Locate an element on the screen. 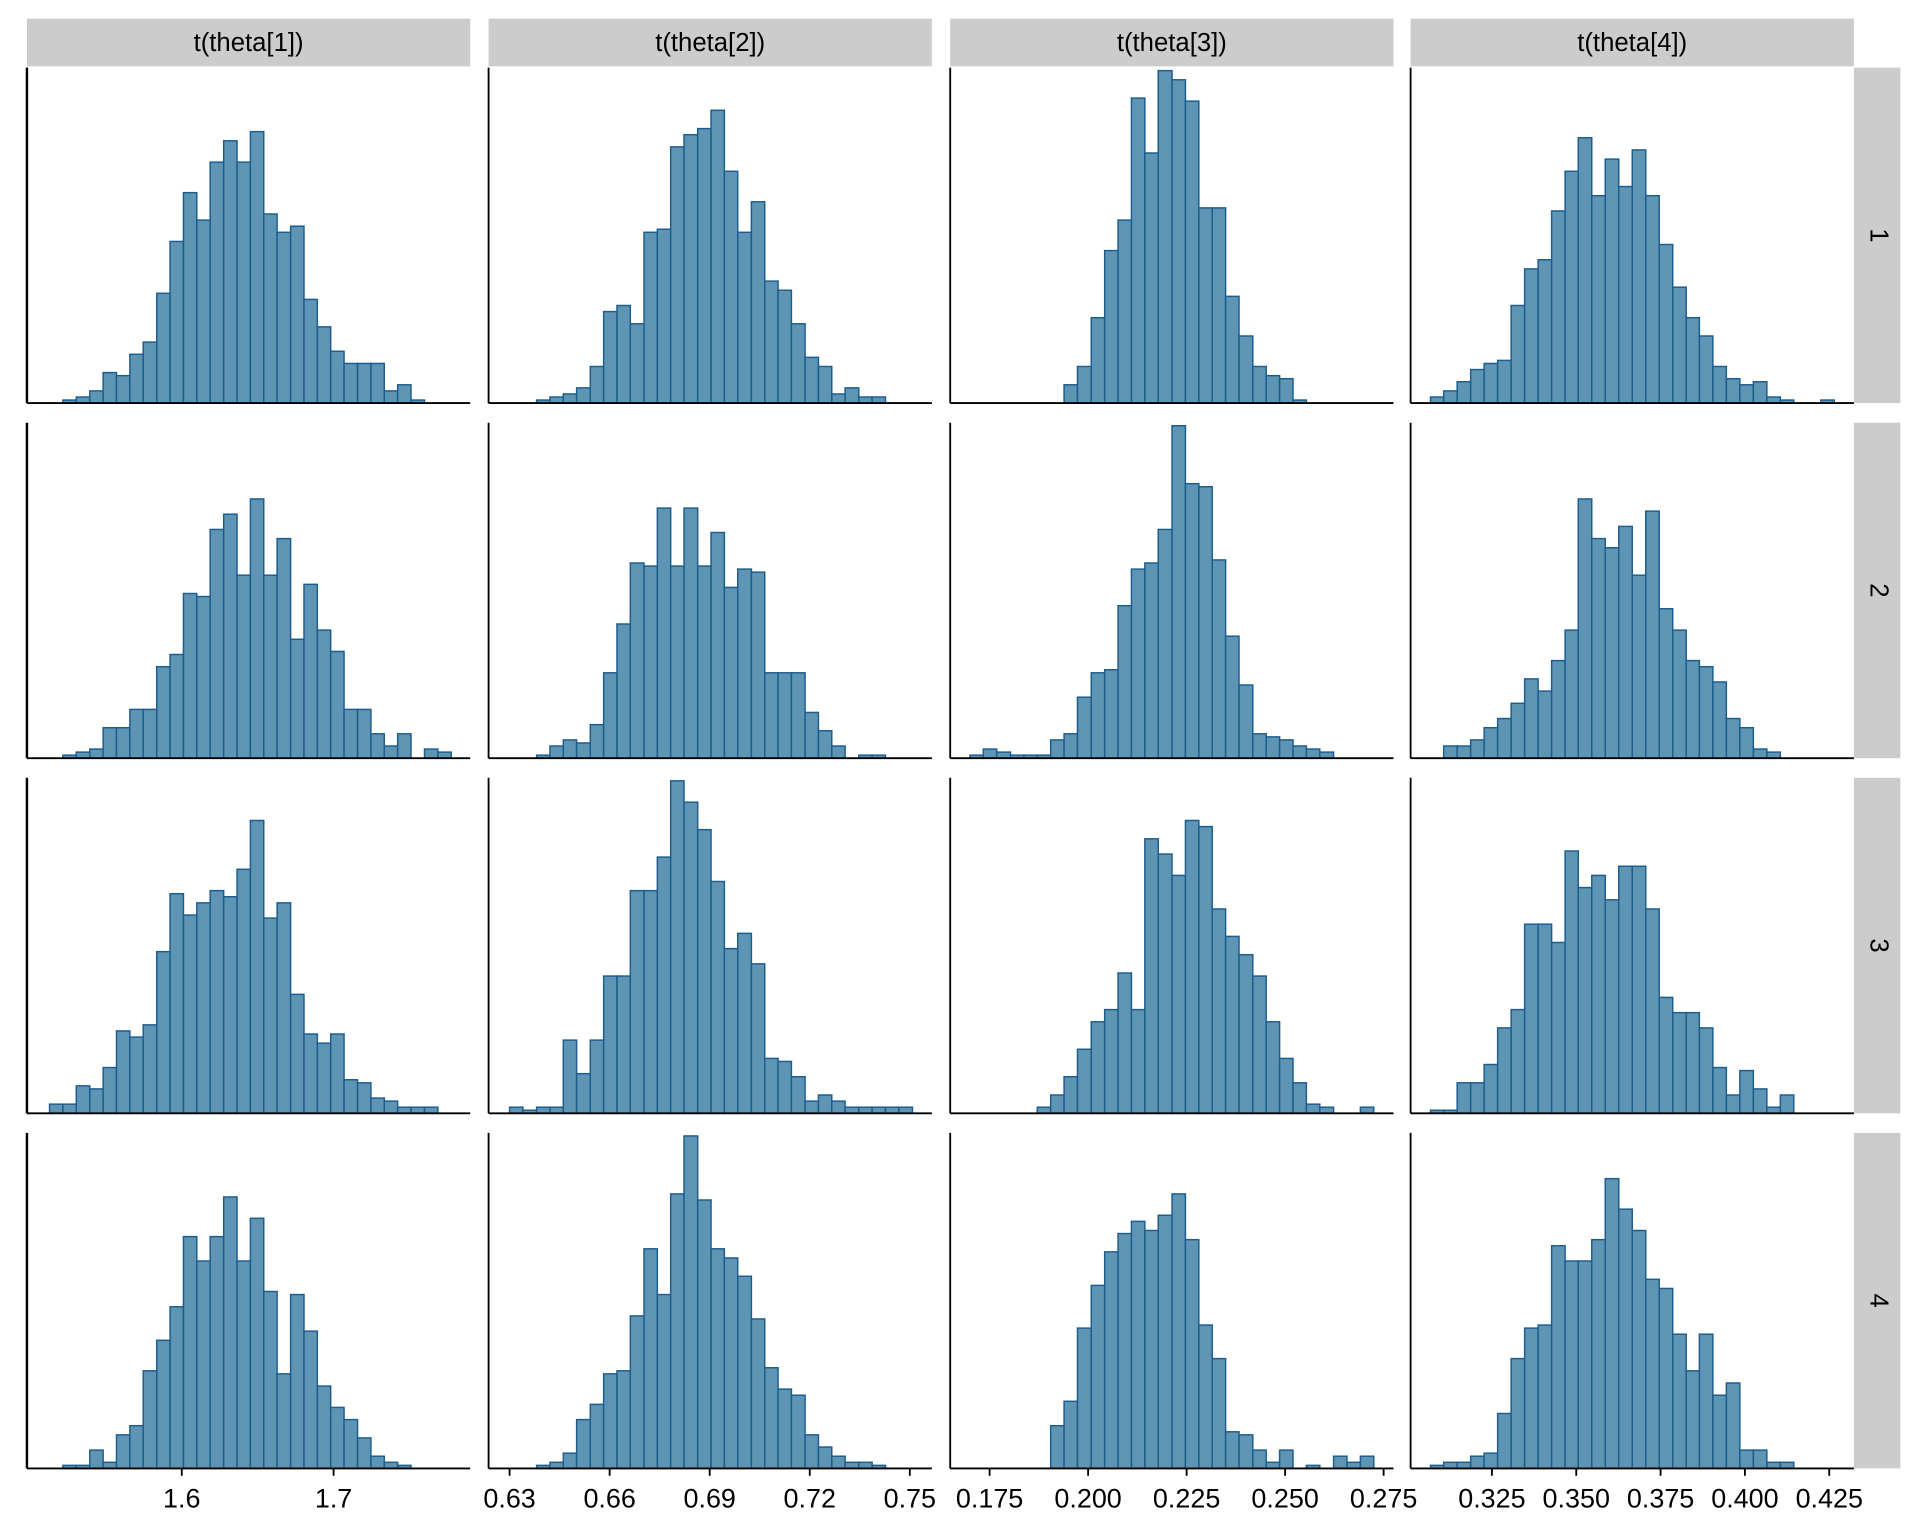  strip-label: t(theta[2]) is located at coordinates (710, 43).